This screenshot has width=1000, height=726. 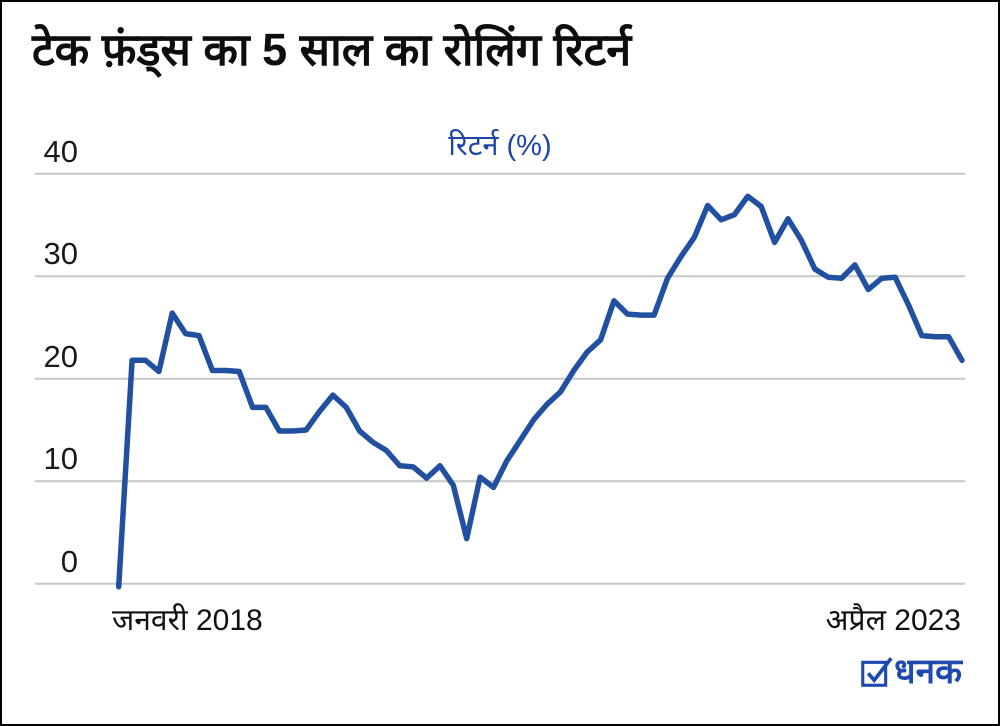 What do you see at coordinates (60, 254) in the screenshot?
I see `y-axis-tick-label: 30` at bounding box center [60, 254].